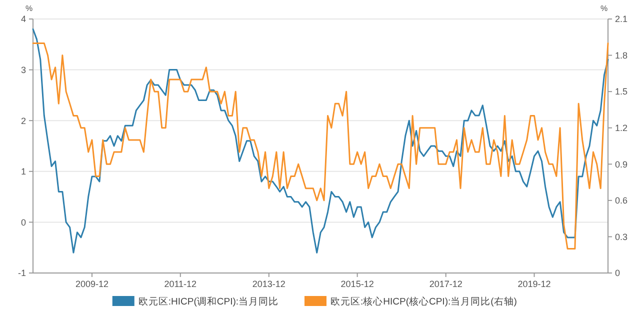  Describe the element at coordinates (269, 284) in the screenshot. I see `x-tick-label: 2013-12` at that location.